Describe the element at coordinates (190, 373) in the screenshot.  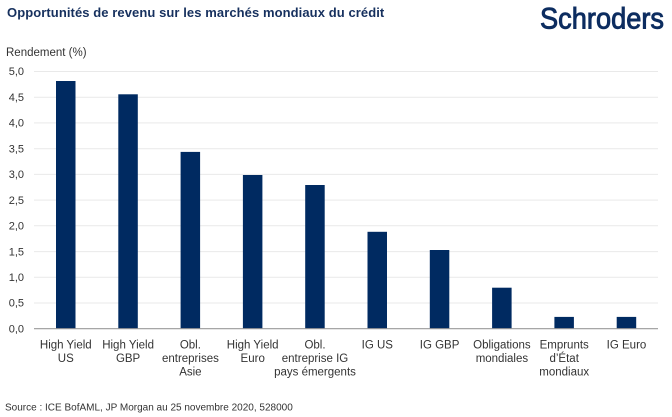
I see `svg-text: Asie` at that location.